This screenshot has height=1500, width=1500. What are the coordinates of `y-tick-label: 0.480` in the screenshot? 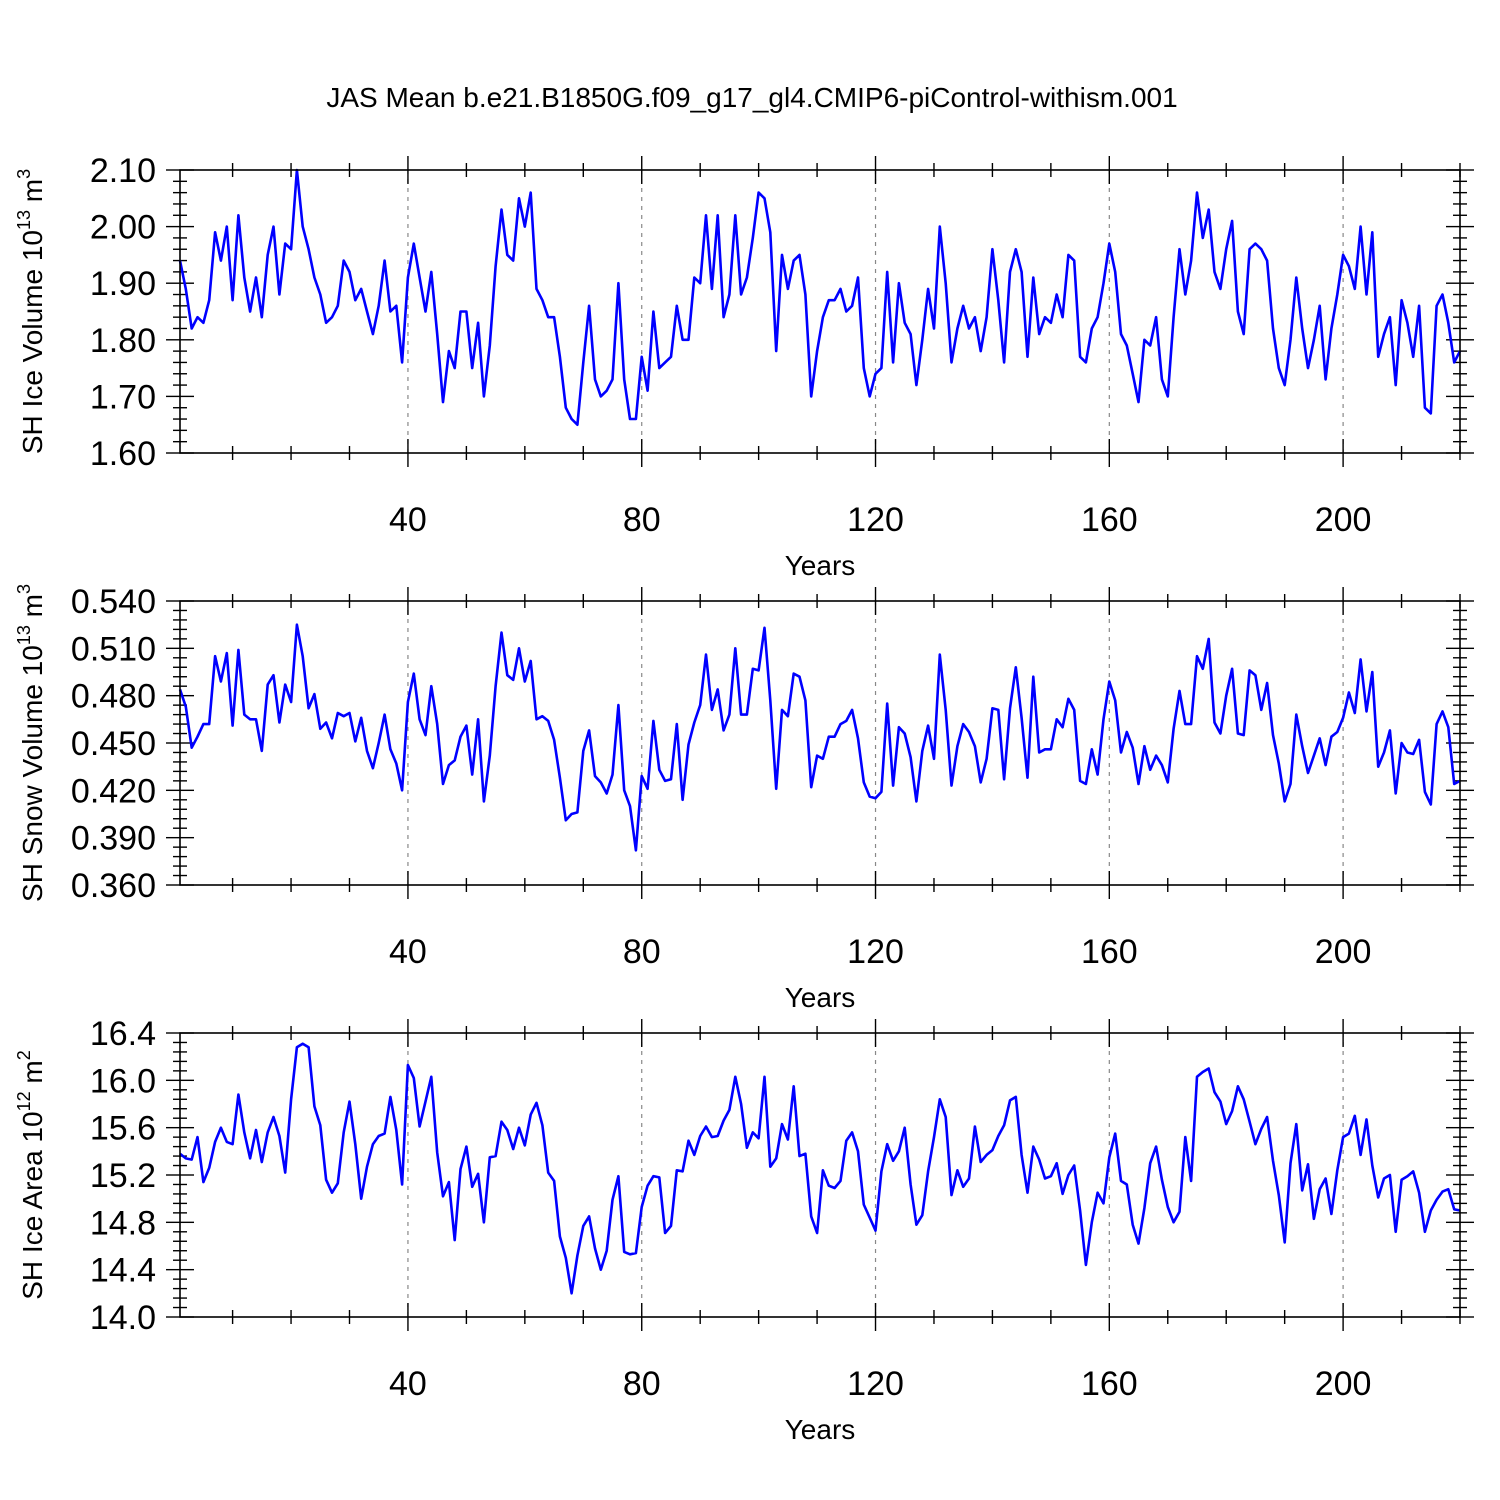 It's located at (113, 697).